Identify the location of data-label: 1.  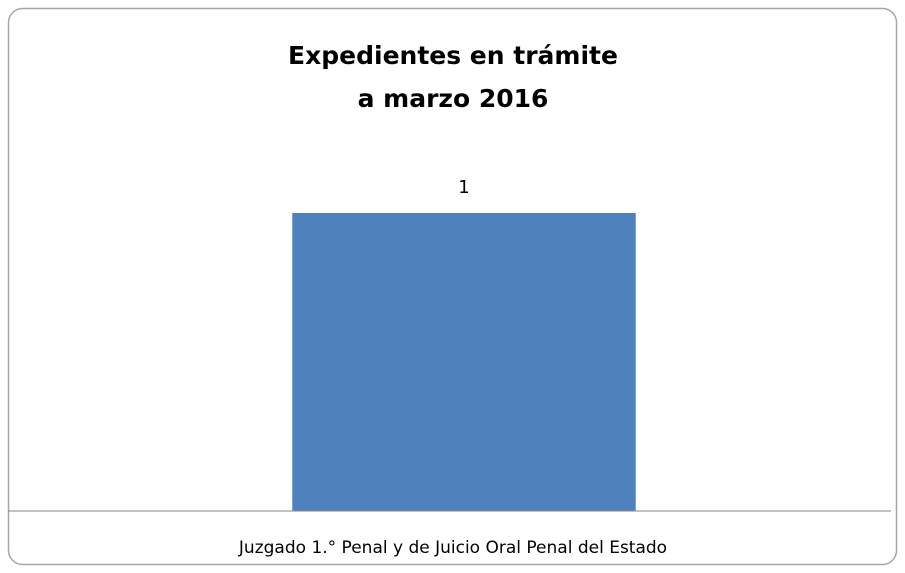
(463, 187).